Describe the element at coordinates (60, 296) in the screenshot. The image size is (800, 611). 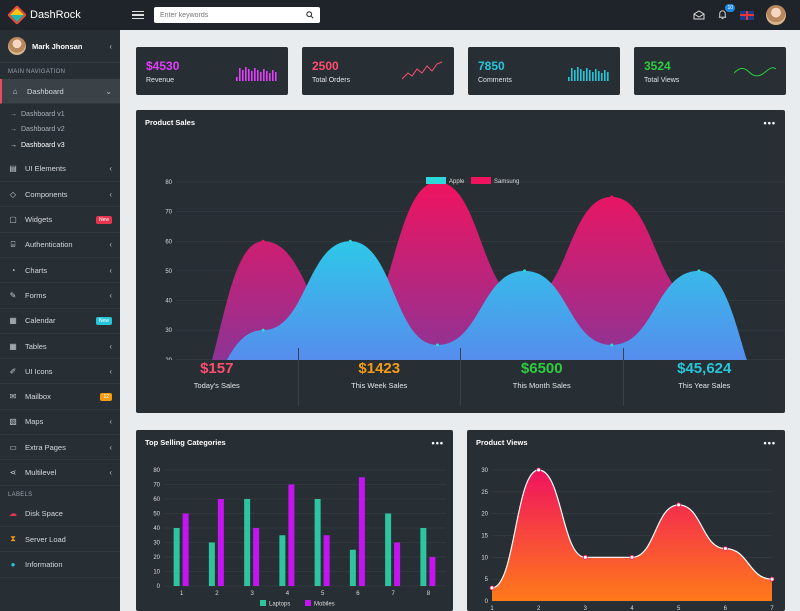
I see `sidebar-item-forms: ✎ Forms ‹` at that location.